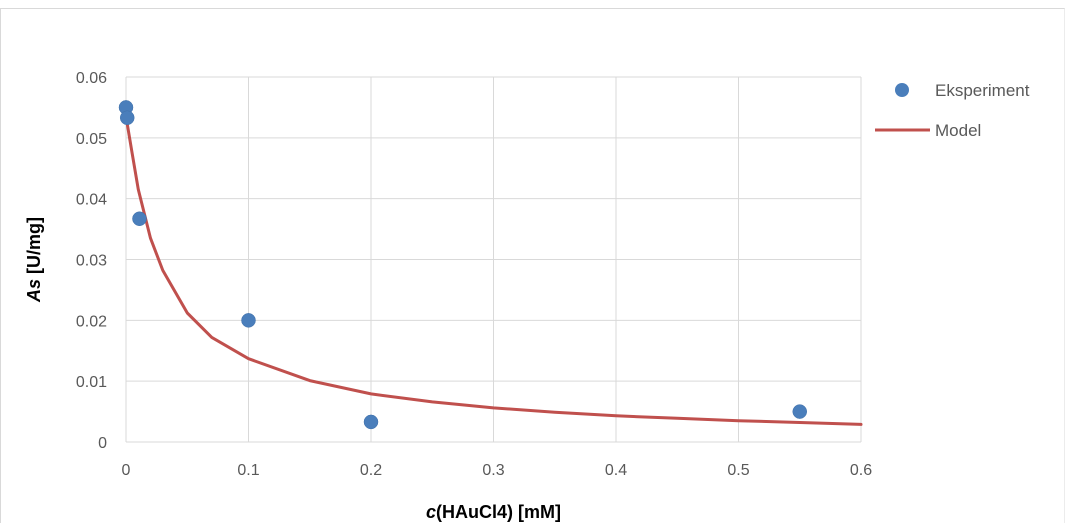 The height and width of the screenshot is (524, 1067). Describe the element at coordinates (861, 470) in the screenshot. I see `x-tick-label: 0.6` at that location.